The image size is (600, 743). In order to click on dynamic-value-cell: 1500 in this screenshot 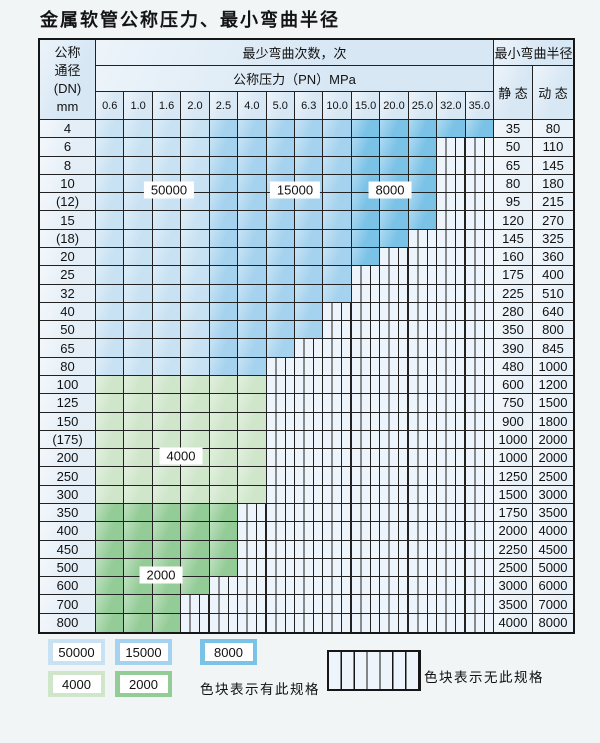, I will do `click(553, 403)`.